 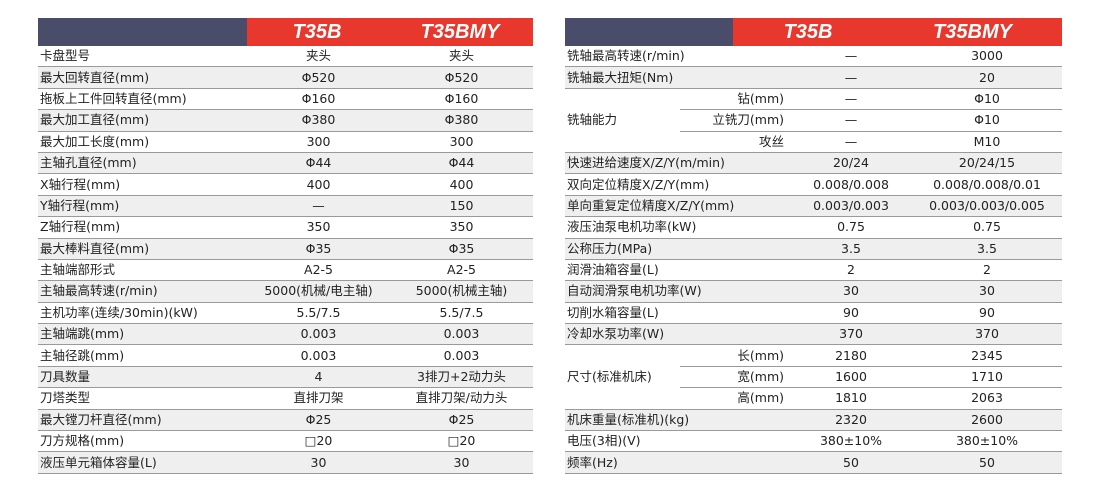 I want to click on spec-label: 自动润滑泵电机功率(W), so click(x=677, y=291).